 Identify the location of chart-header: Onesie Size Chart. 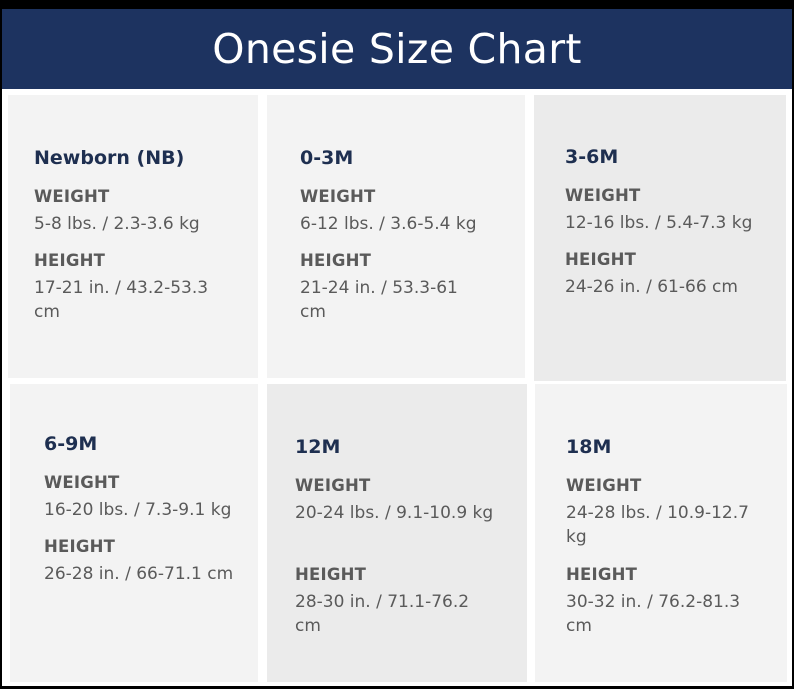
(397, 49).